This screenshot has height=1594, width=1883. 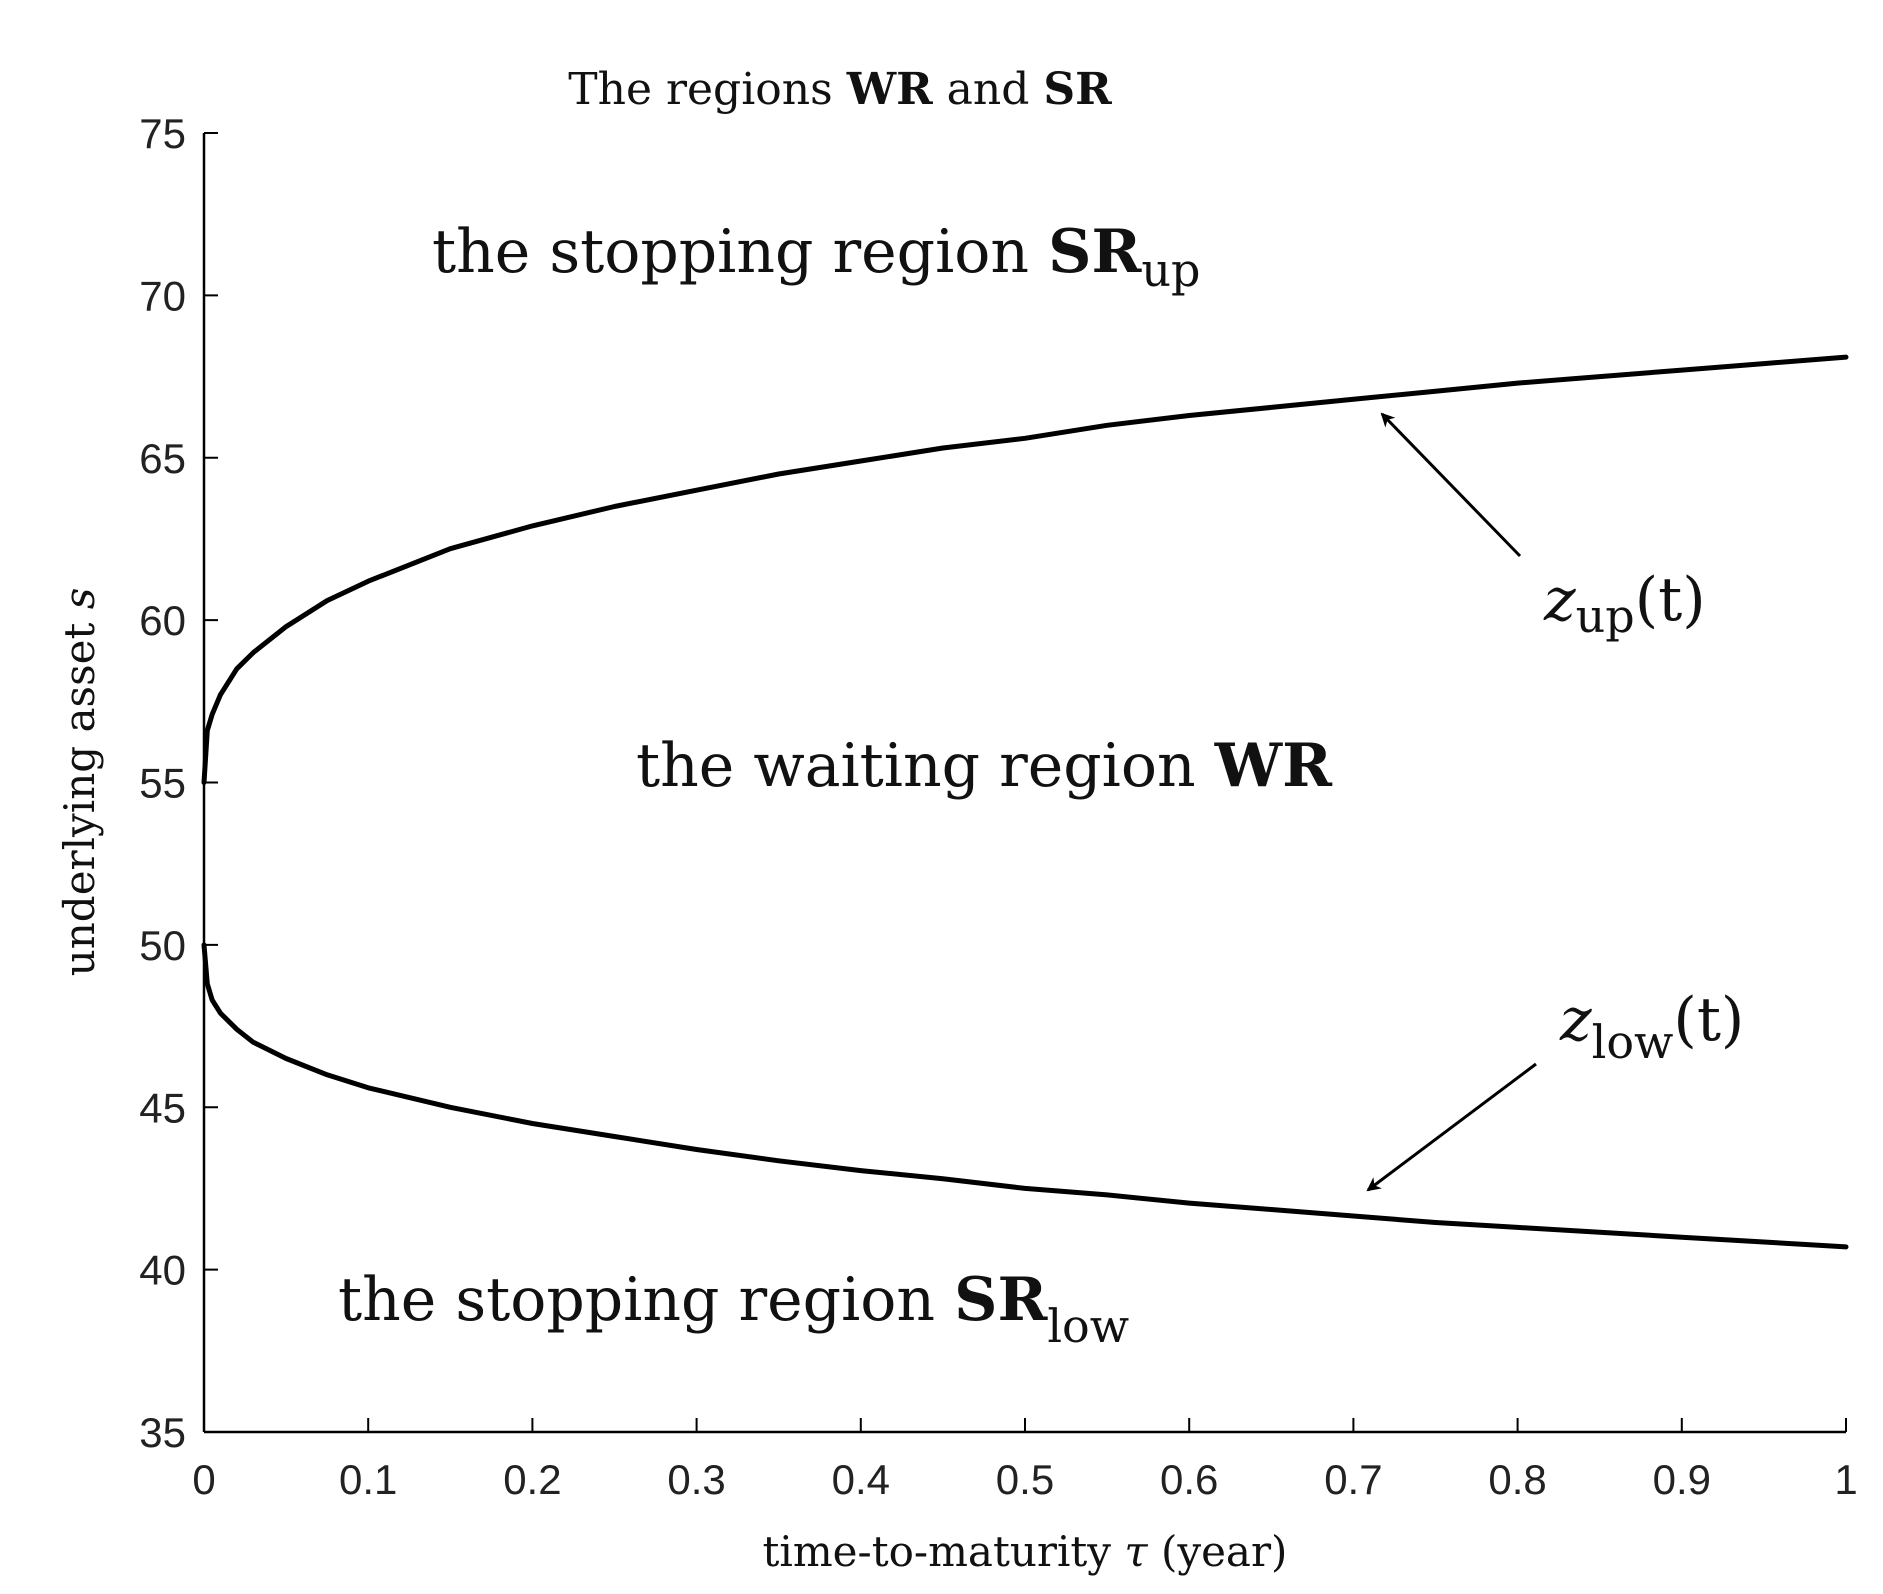 What do you see at coordinates (1189, 1479) in the screenshot?
I see `x-tick-label: 0.6` at bounding box center [1189, 1479].